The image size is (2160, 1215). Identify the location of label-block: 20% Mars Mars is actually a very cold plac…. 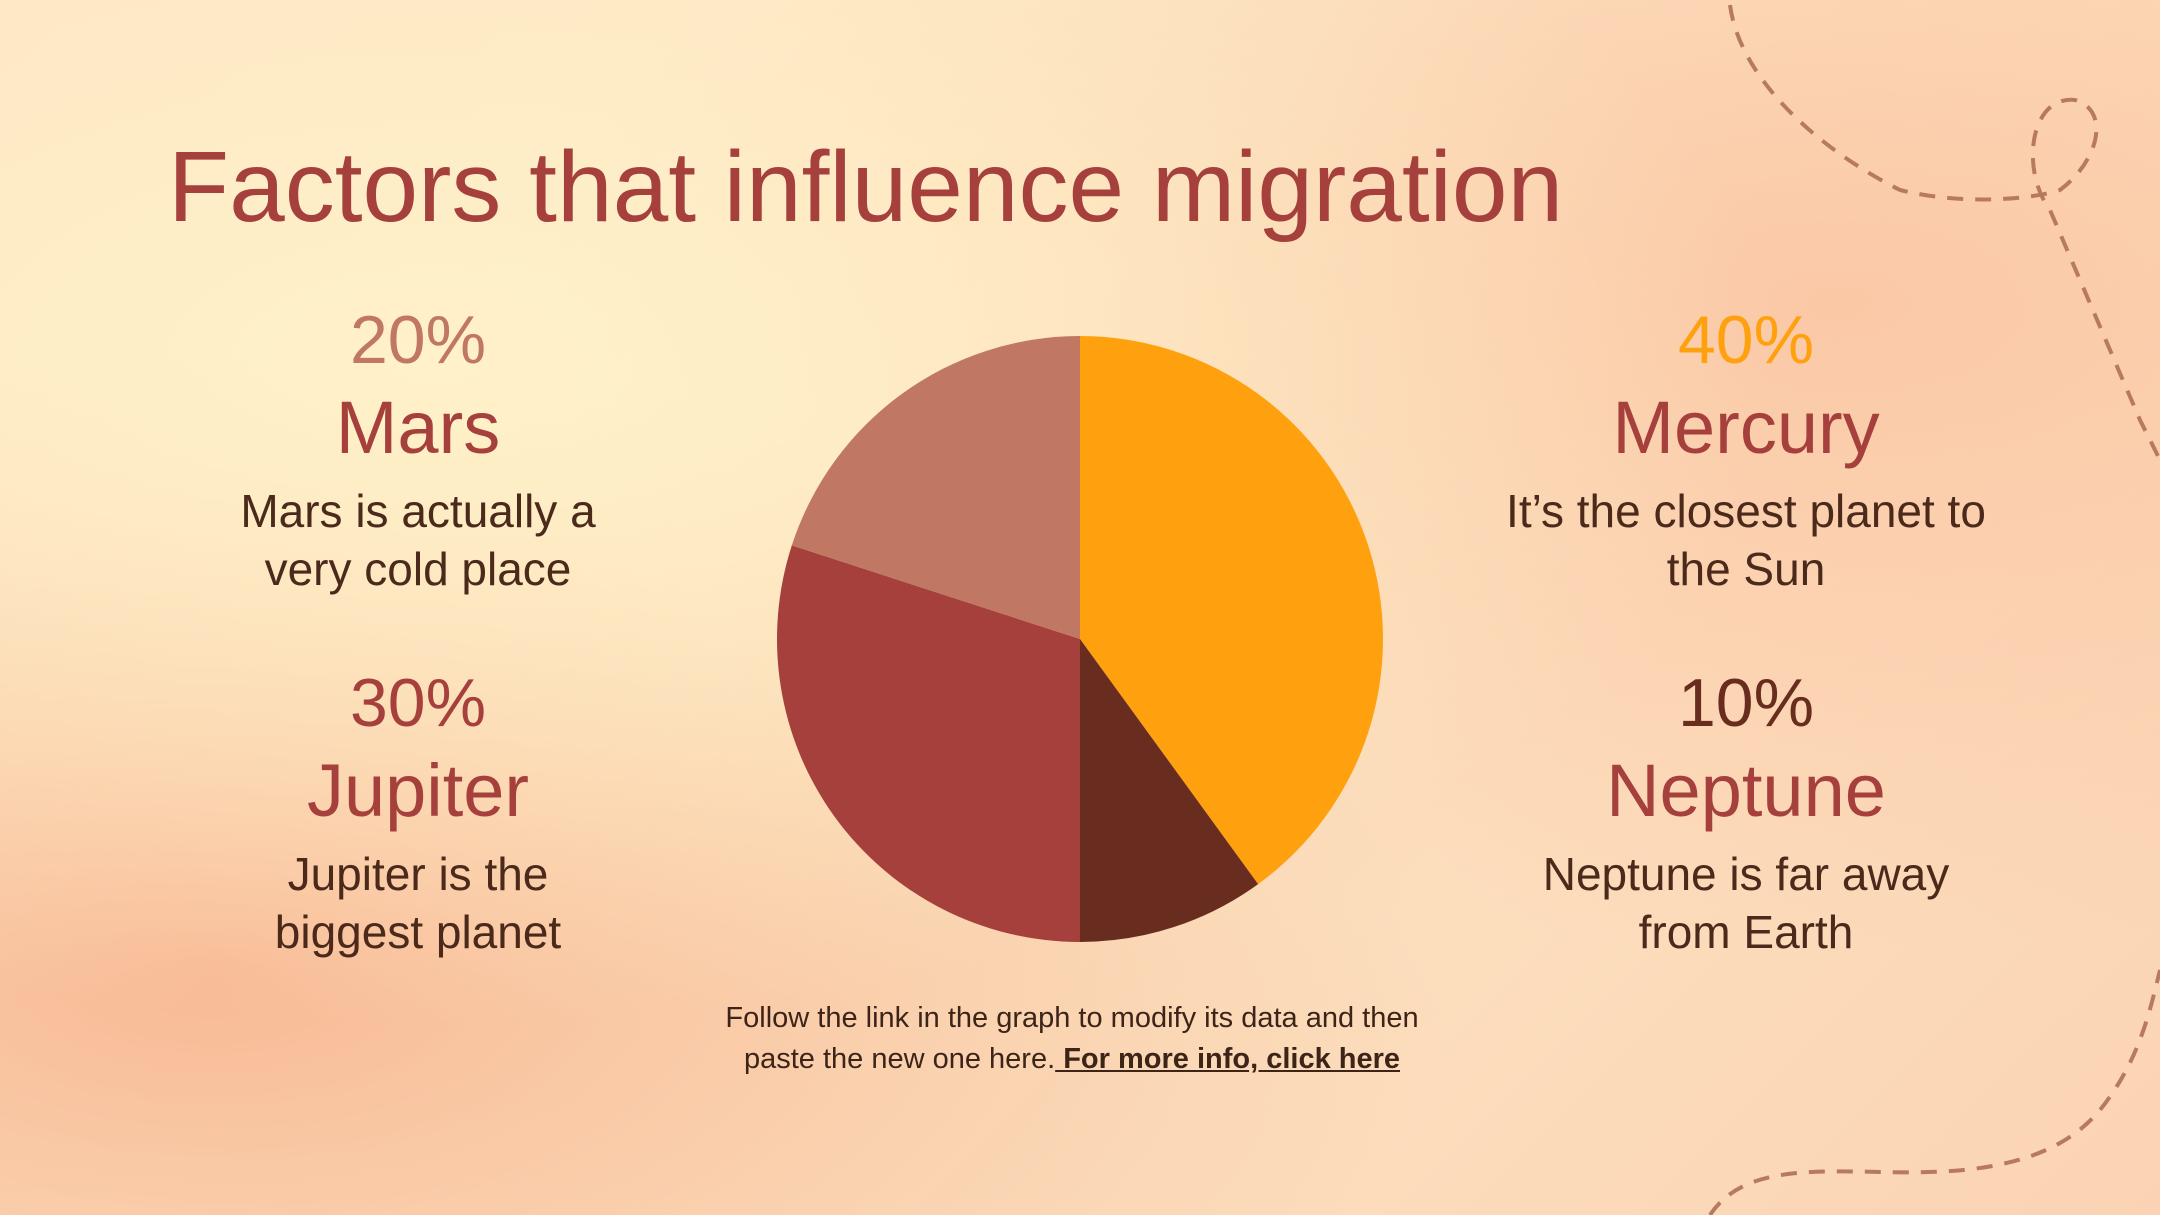
(418, 449).